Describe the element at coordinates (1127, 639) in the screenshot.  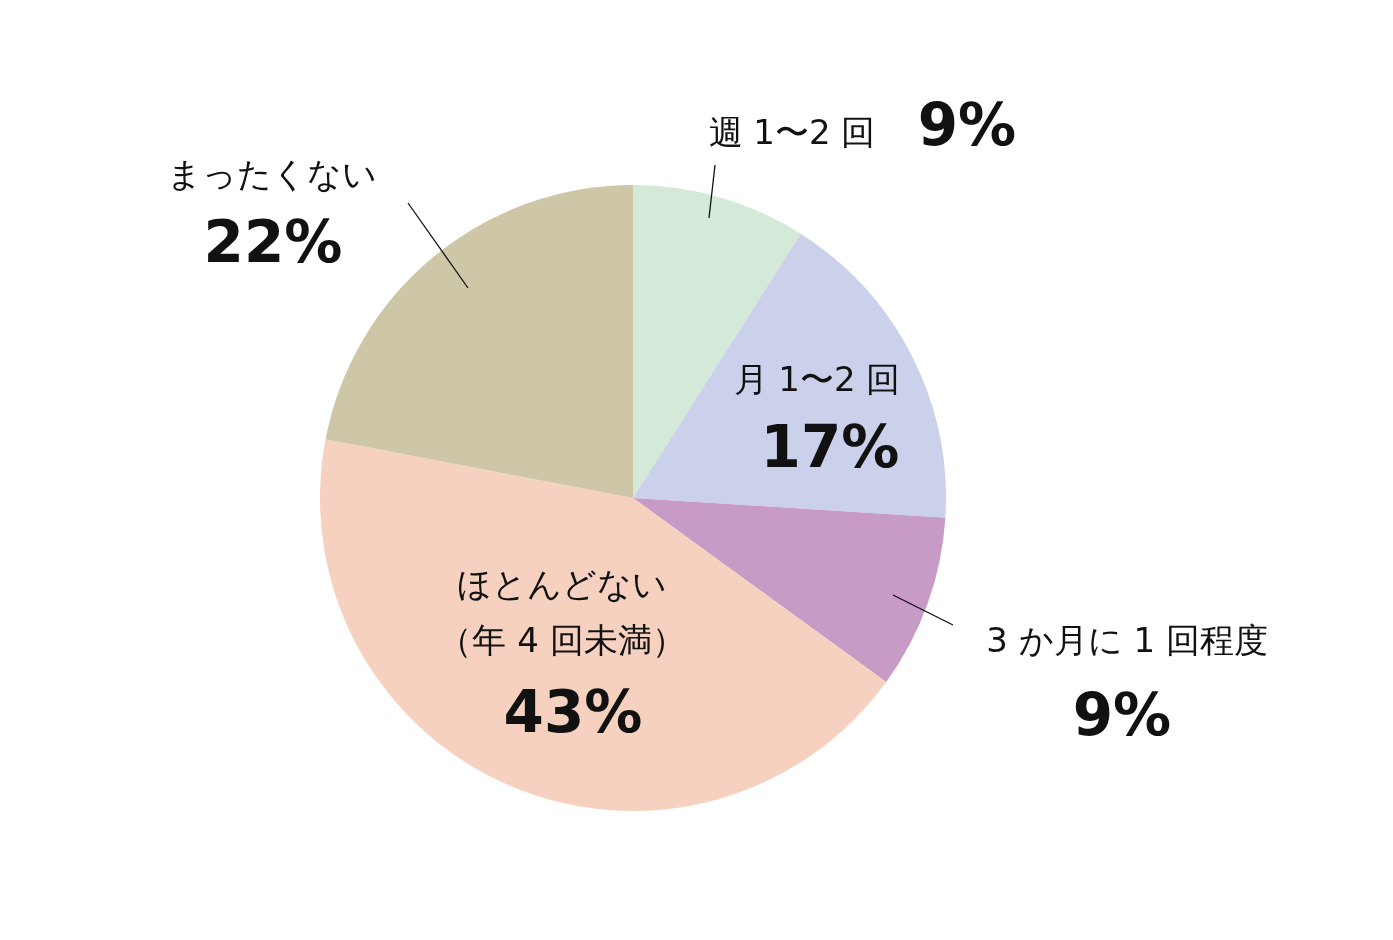
I see `slice-label: 3 か月に 1 回程度` at that location.